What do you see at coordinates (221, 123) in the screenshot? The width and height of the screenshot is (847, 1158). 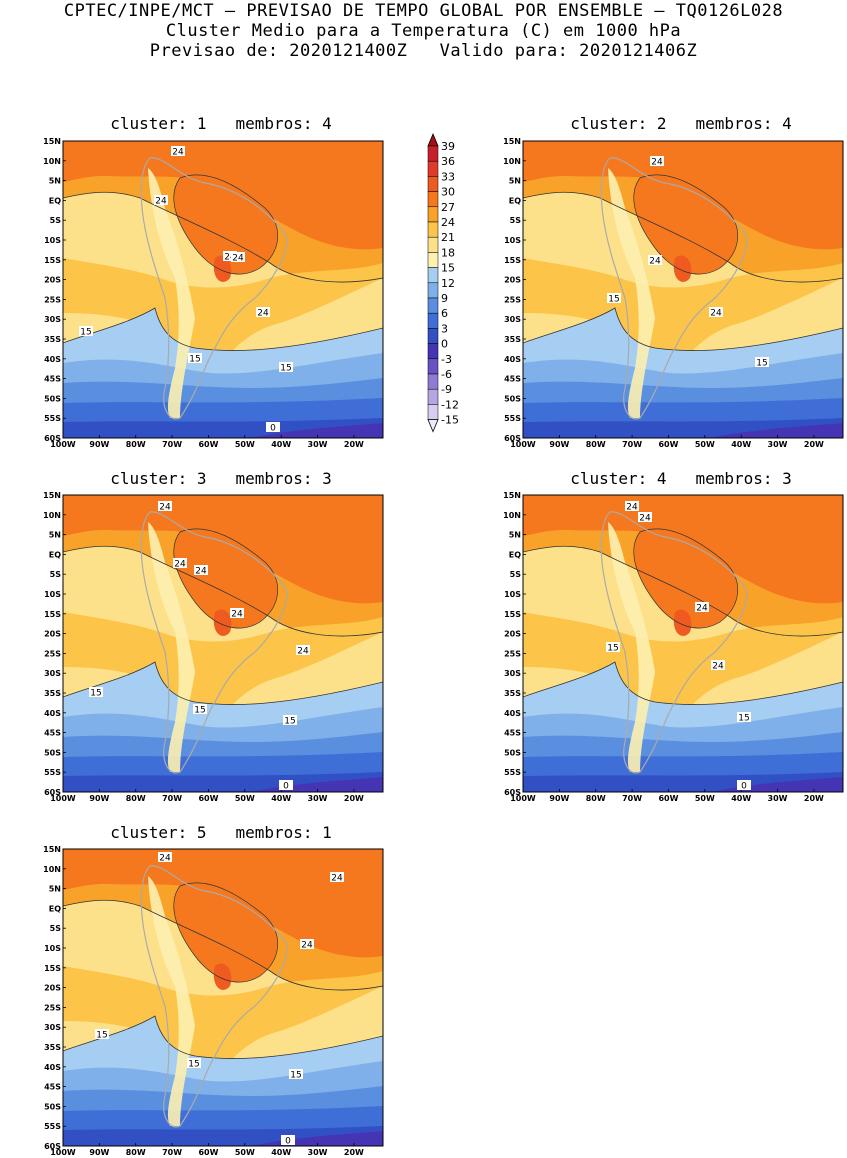 I see `panel-title-1: cluster: 1 membros: 4` at bounding box center [221, 123].